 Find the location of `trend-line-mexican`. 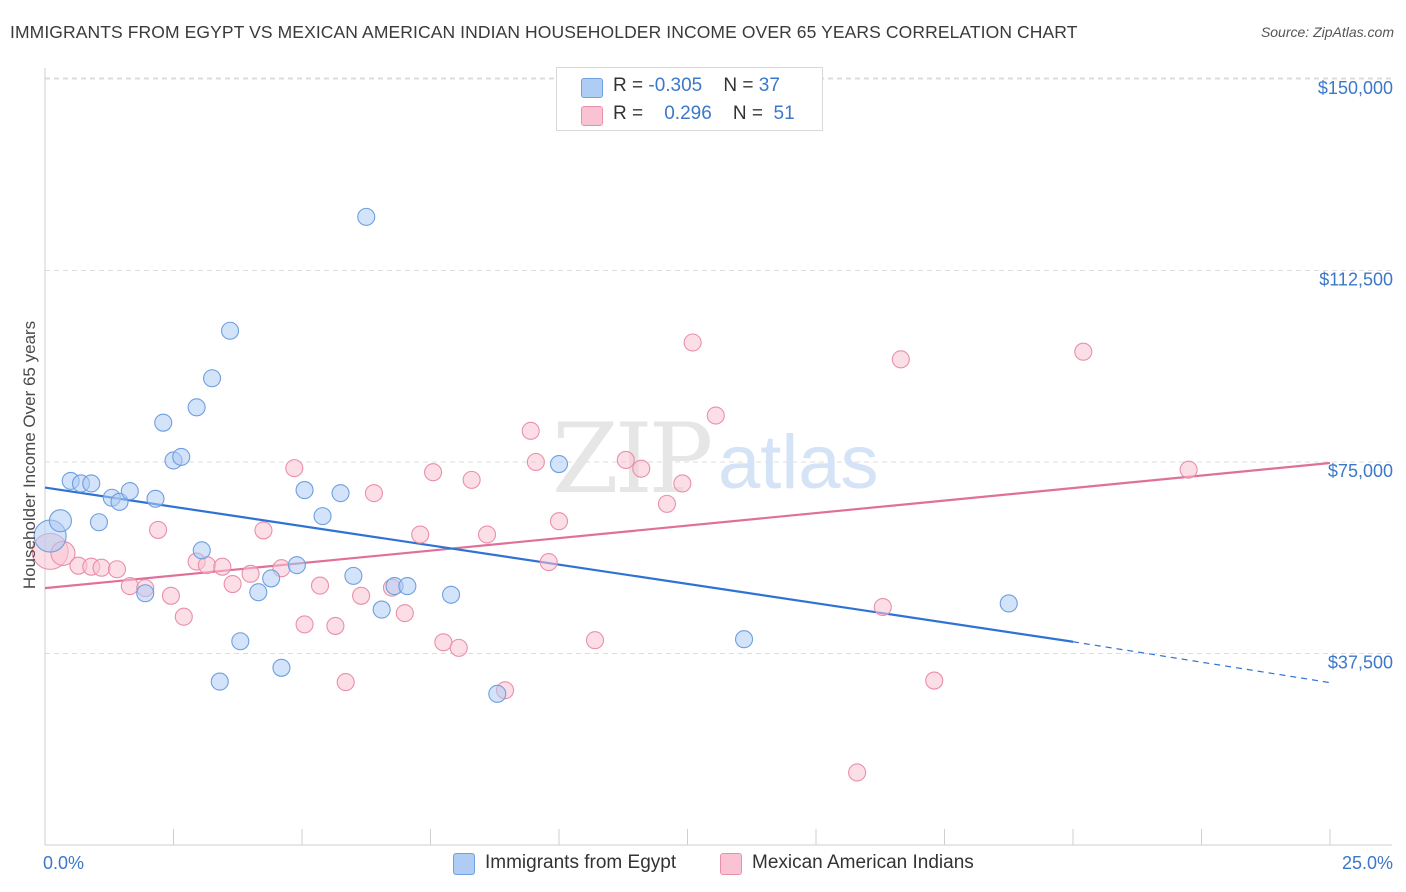

trend-line-mexican is located at coordinates (687, 525).